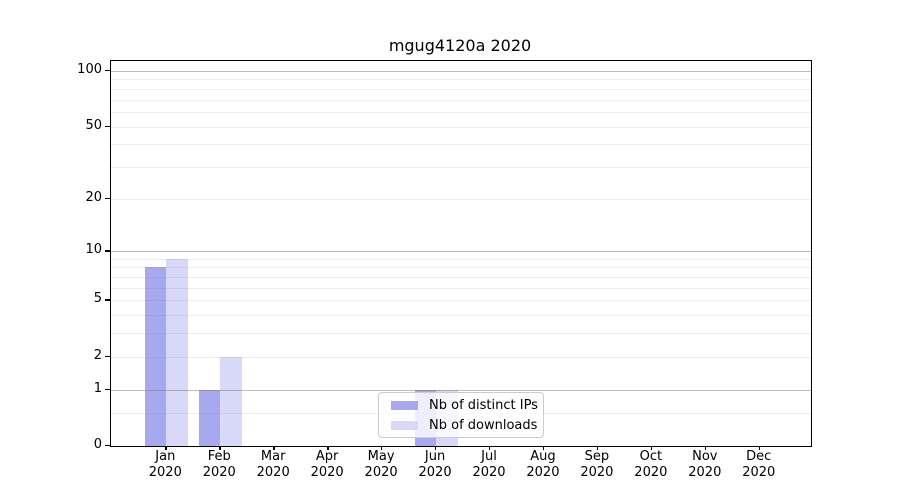 The image size is (900, 500). I want to click on x-tick-label-jun: Jun 2020, so click(435, 465).